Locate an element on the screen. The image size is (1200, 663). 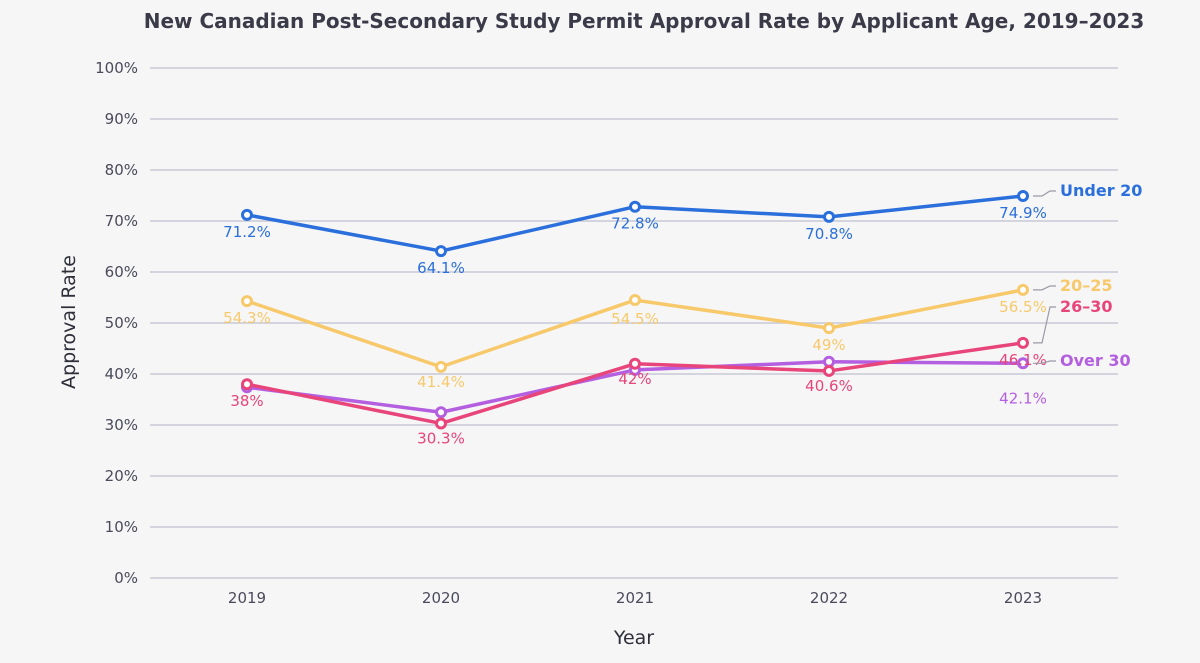
x-tick-label: 2022 is located at coordinates (829, 598).